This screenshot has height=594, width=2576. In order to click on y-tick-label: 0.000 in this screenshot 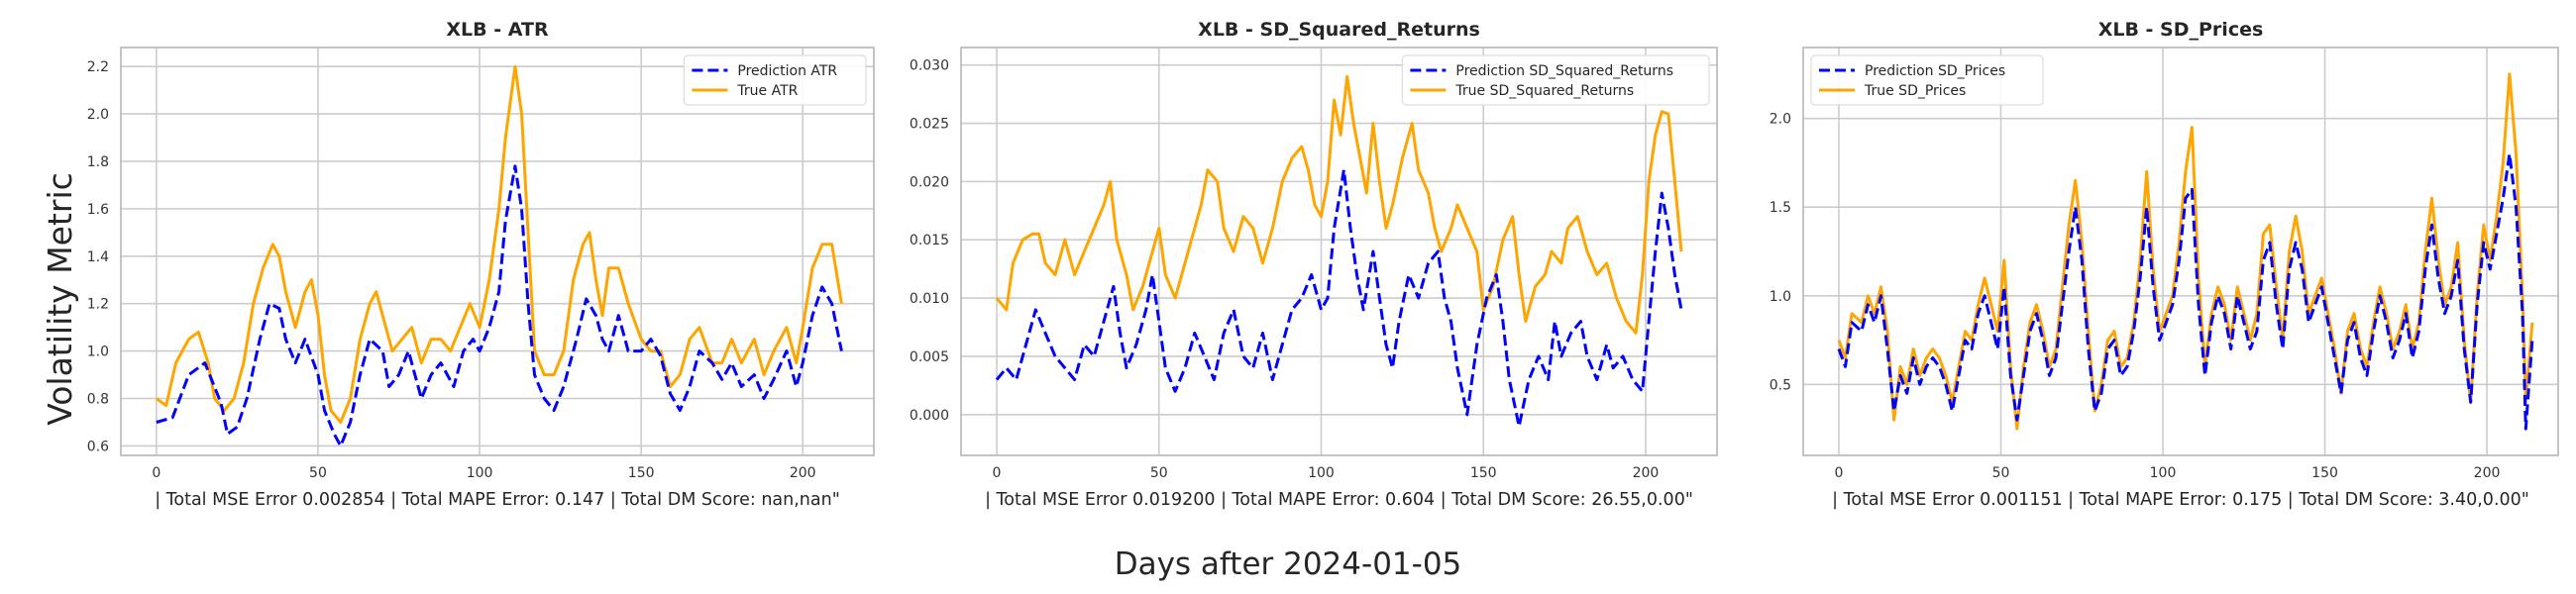, I will do `click(929, 416)`.